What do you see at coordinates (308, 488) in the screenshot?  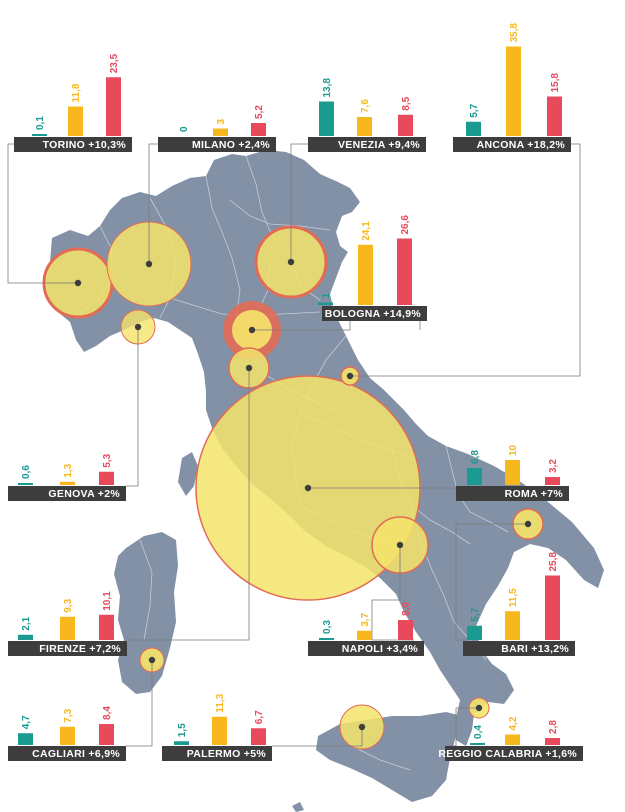 I see `dot-roma` at bounding box center [308, 488].